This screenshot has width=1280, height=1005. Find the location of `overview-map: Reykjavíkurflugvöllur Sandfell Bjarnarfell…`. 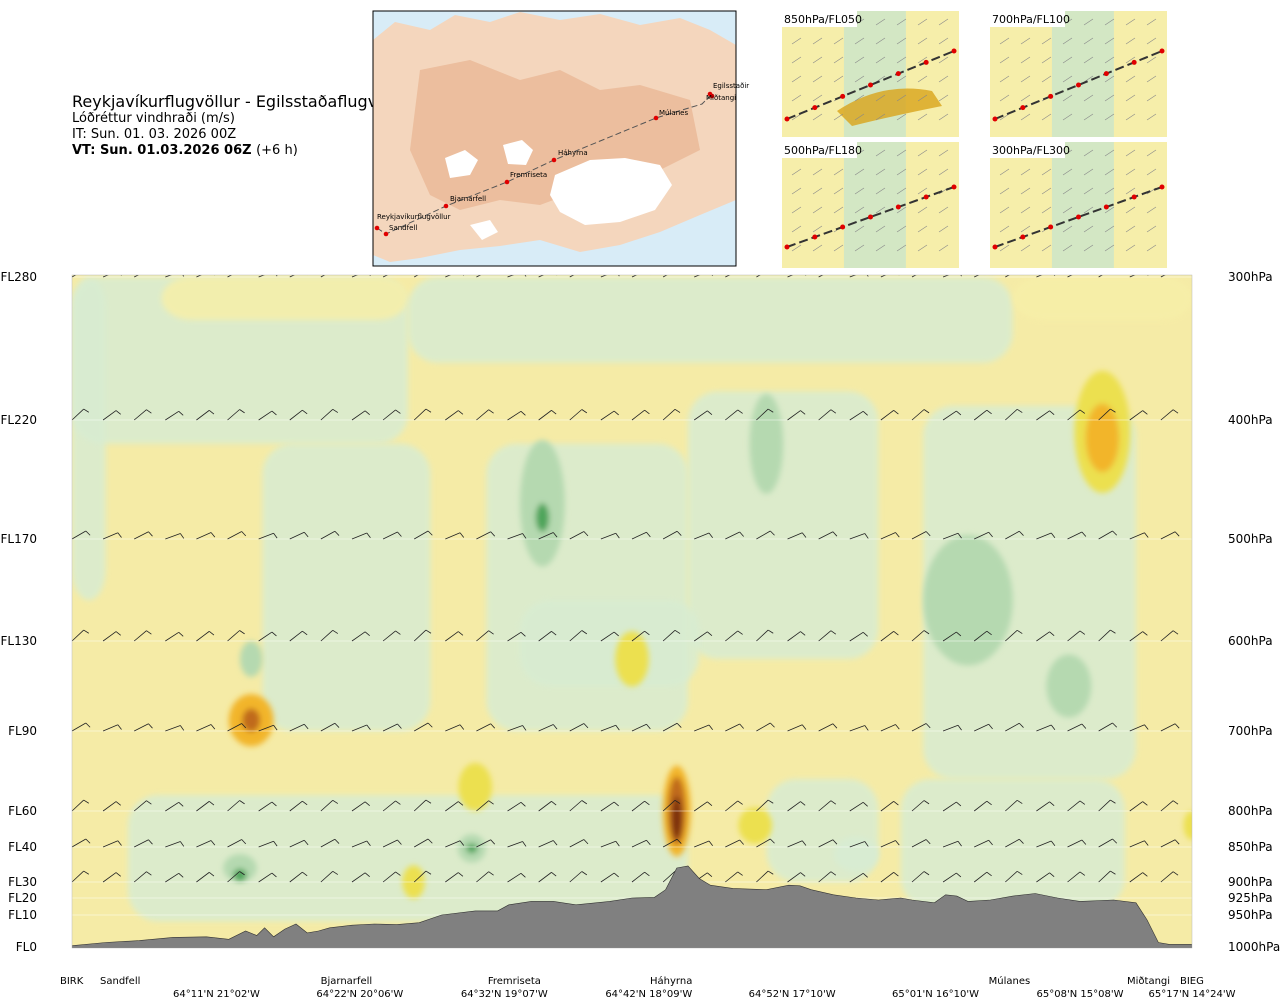

overview-map: Reykjavíkurflugvöllur Sandfell Bjarnarfell… is located at coordinates (560, 138).